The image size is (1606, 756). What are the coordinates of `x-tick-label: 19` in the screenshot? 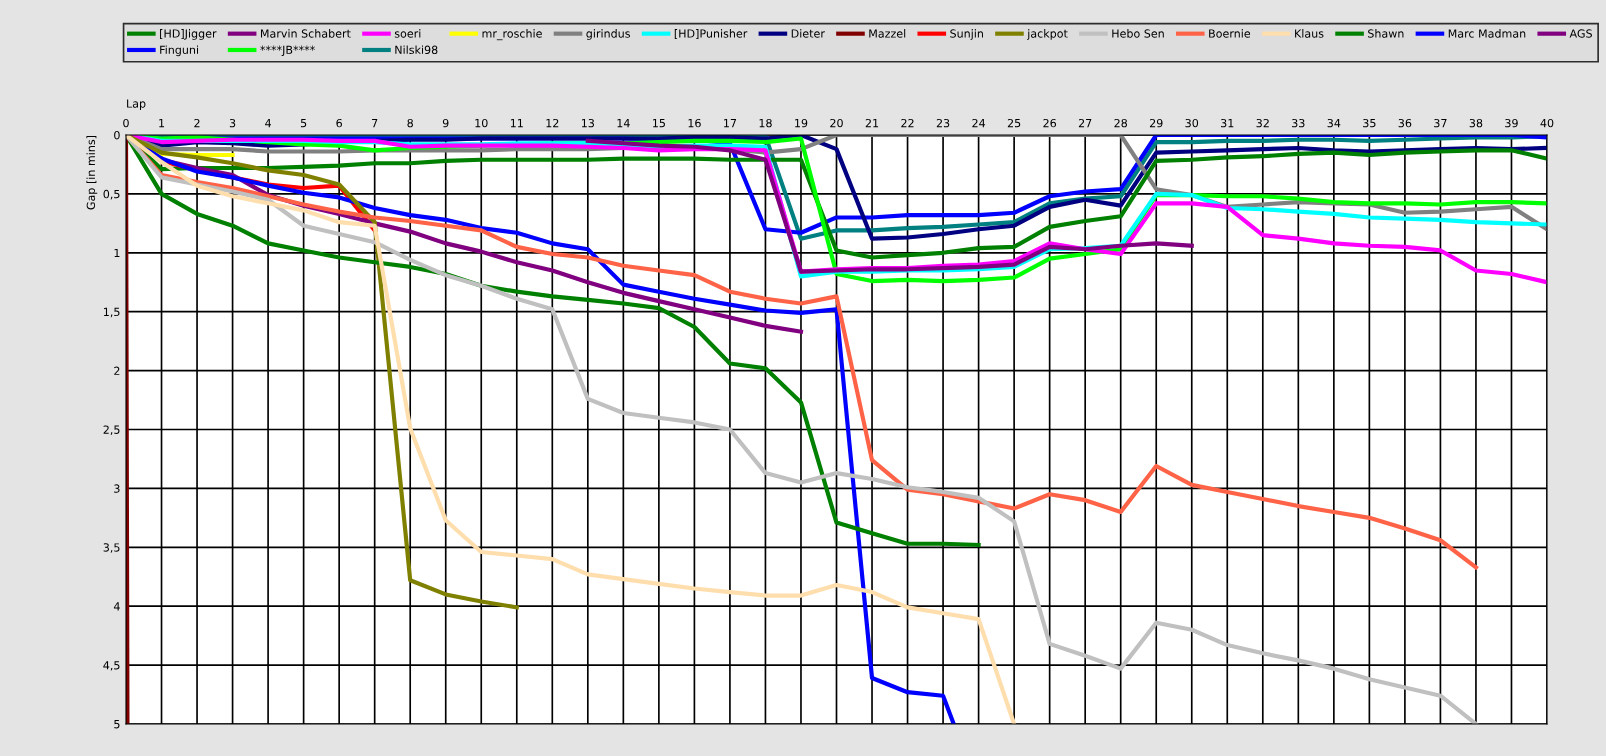 It's located at (801, 123).